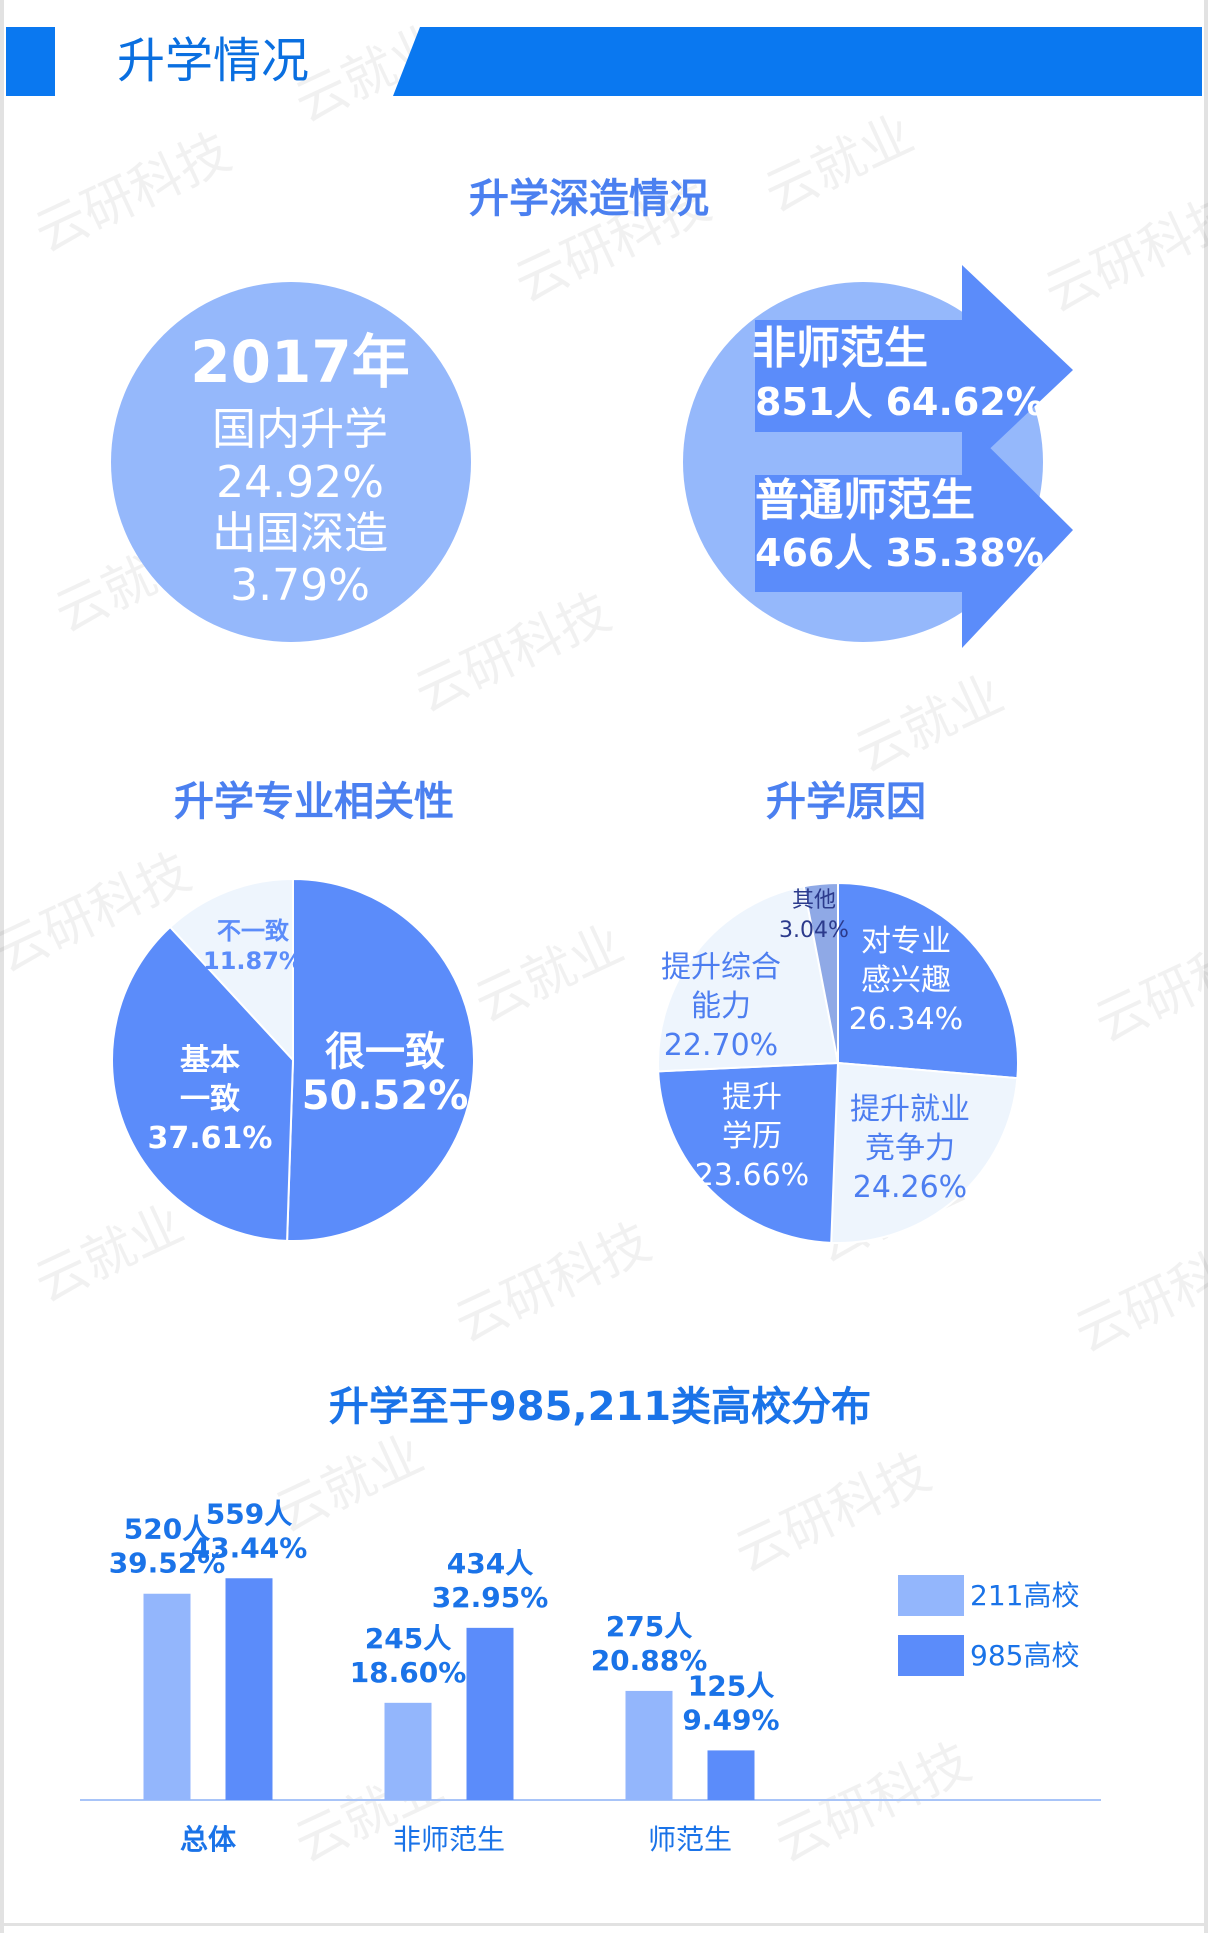  What do you see at coordinates (840, 348) in the screenshot?
I see `group-name: 非师范生` at bounding box center [840, 348].